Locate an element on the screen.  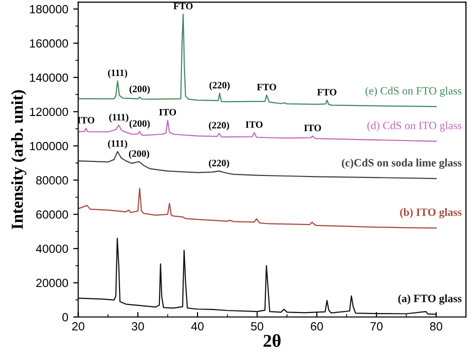
series-label: (e) CdS on FTO glass is located at coordinates (414, 91).